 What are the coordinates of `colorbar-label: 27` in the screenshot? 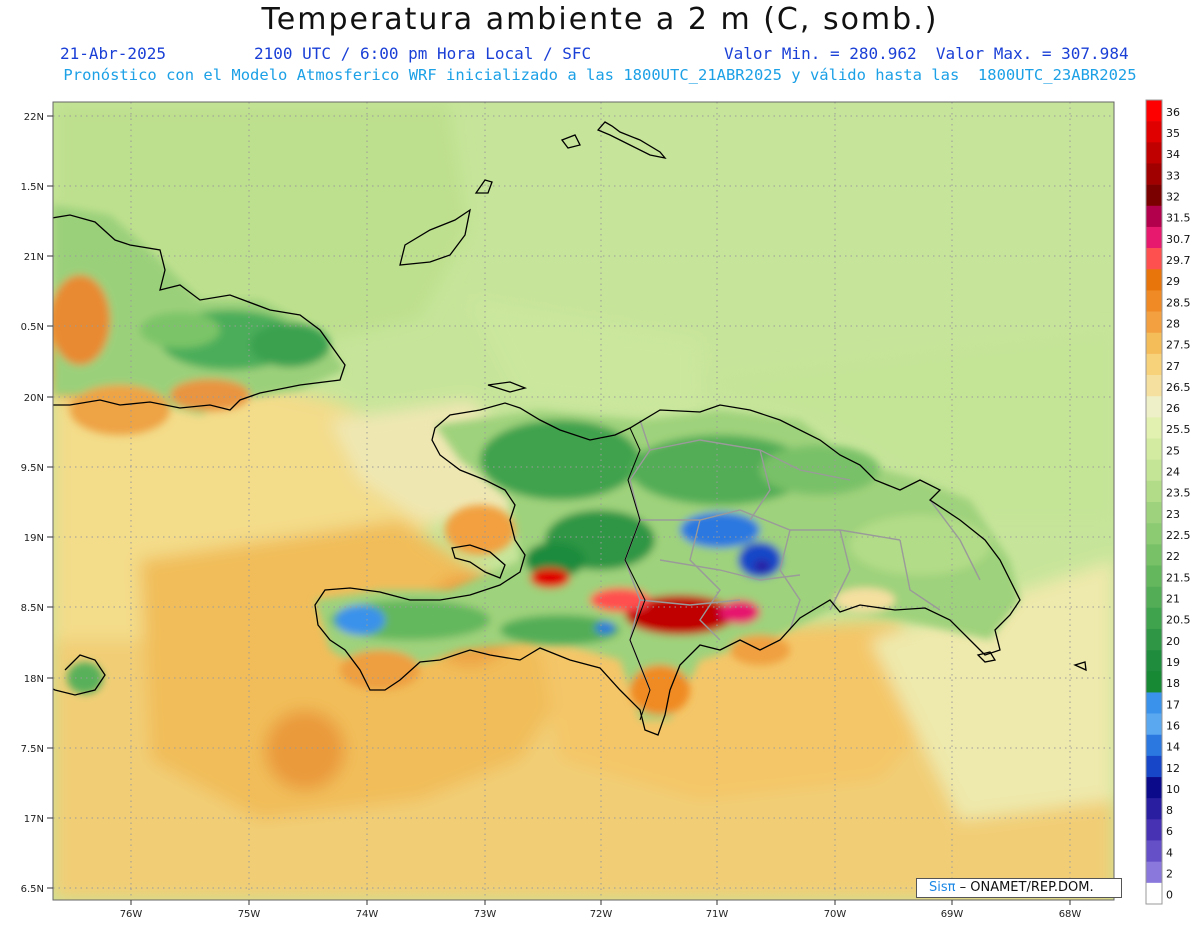 It's located at (1173, 366).